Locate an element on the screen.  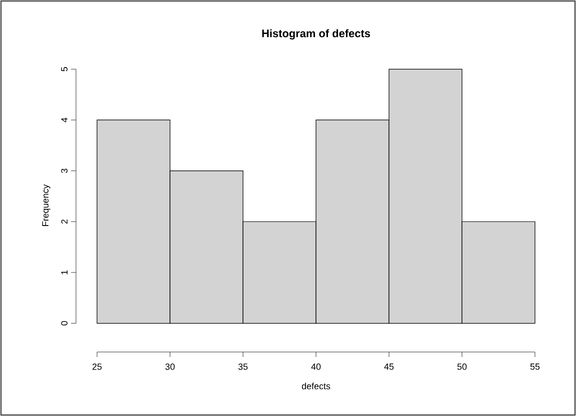
y-tick-label: 4 is located at coordinates (64, 120).